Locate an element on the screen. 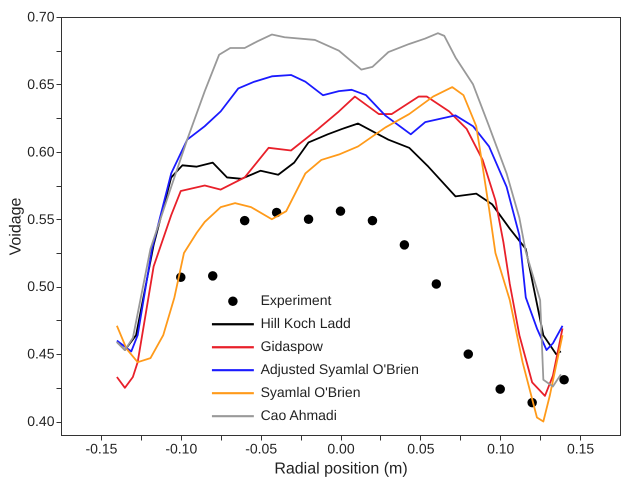 The width and height of the screenshot is (634, 490). legend-label: Cao Ahmadi is located at coordinates (298, 415).